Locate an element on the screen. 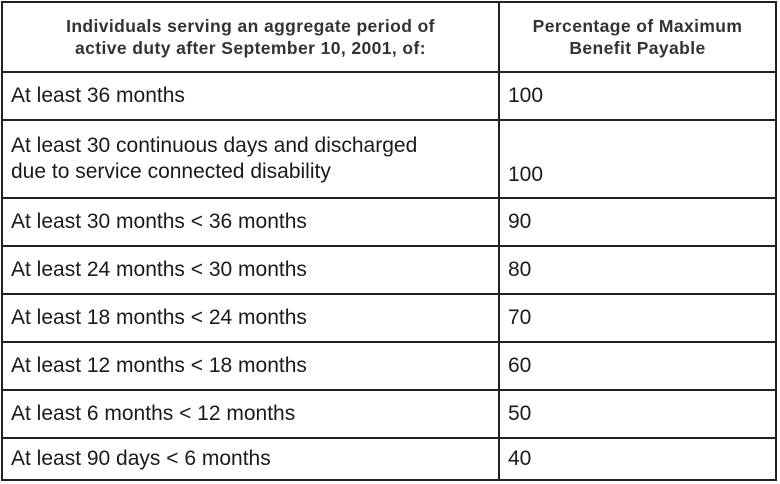 The image size is (780, 484). period-text: At least 30 months < 36 months is located at coordinates (159, 221).